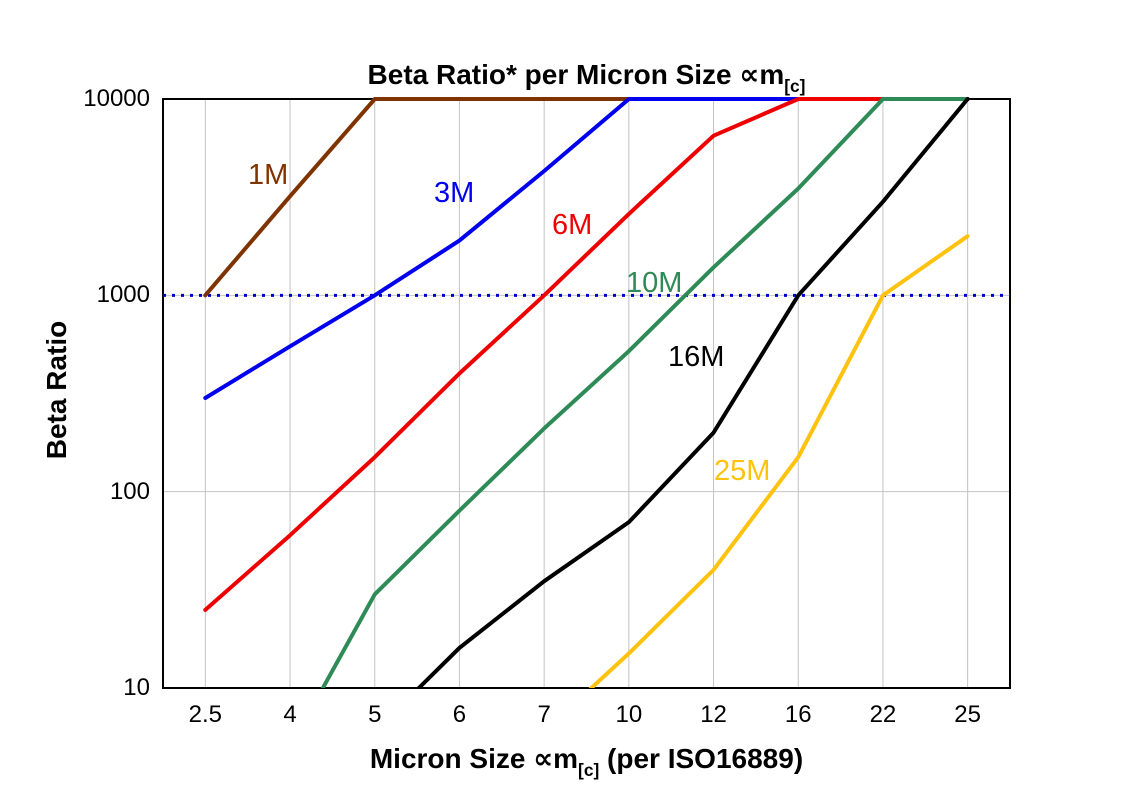 The width and height of the screenshot is (1124, 804). I want to click on chart-title-subscript: [c], so click(795, 85).